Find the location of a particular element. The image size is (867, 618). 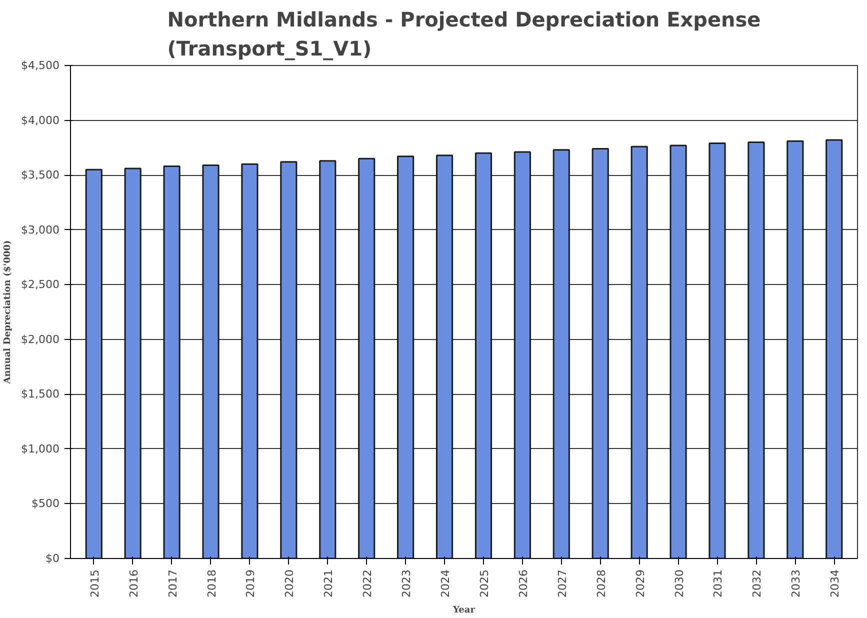

x-tick-label: 2029 is located at coordinates (640, 583).